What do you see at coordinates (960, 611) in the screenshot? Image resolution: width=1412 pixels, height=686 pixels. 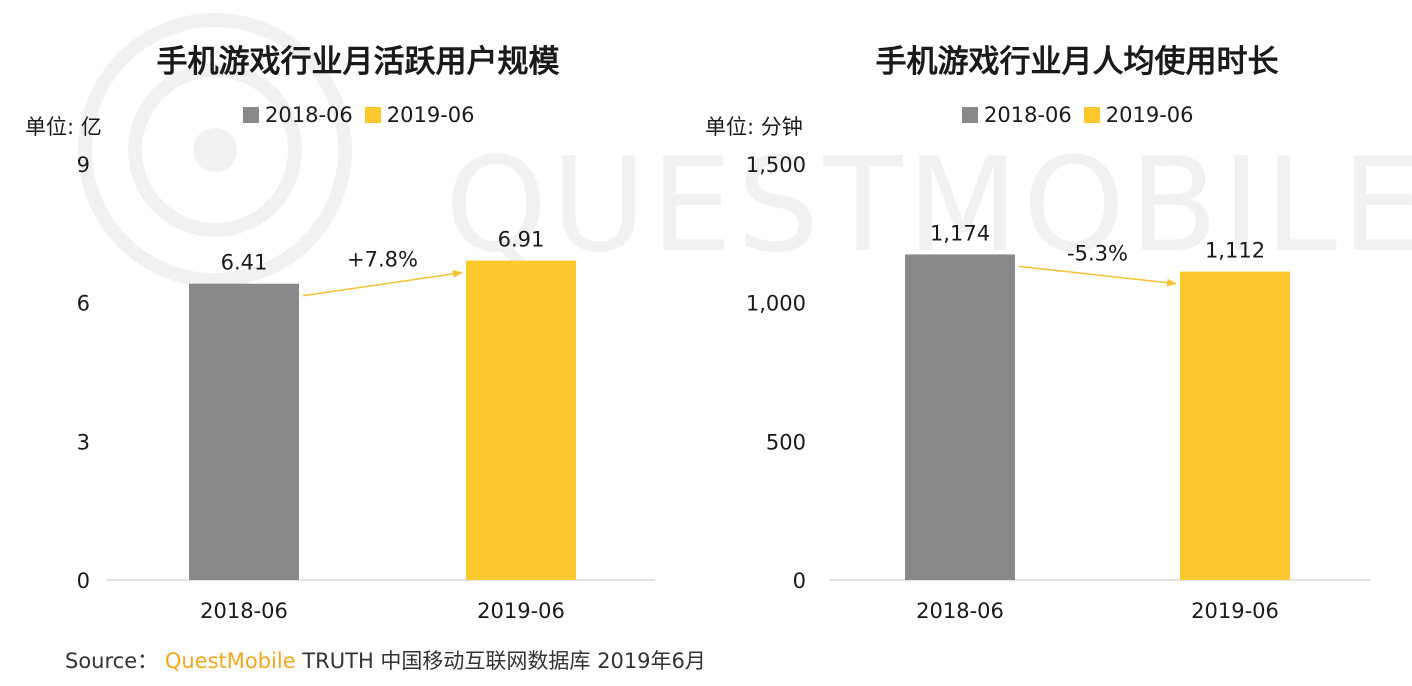 I see `chart2-x-tick-label: 2018-06` at bounding box center [960, 611].